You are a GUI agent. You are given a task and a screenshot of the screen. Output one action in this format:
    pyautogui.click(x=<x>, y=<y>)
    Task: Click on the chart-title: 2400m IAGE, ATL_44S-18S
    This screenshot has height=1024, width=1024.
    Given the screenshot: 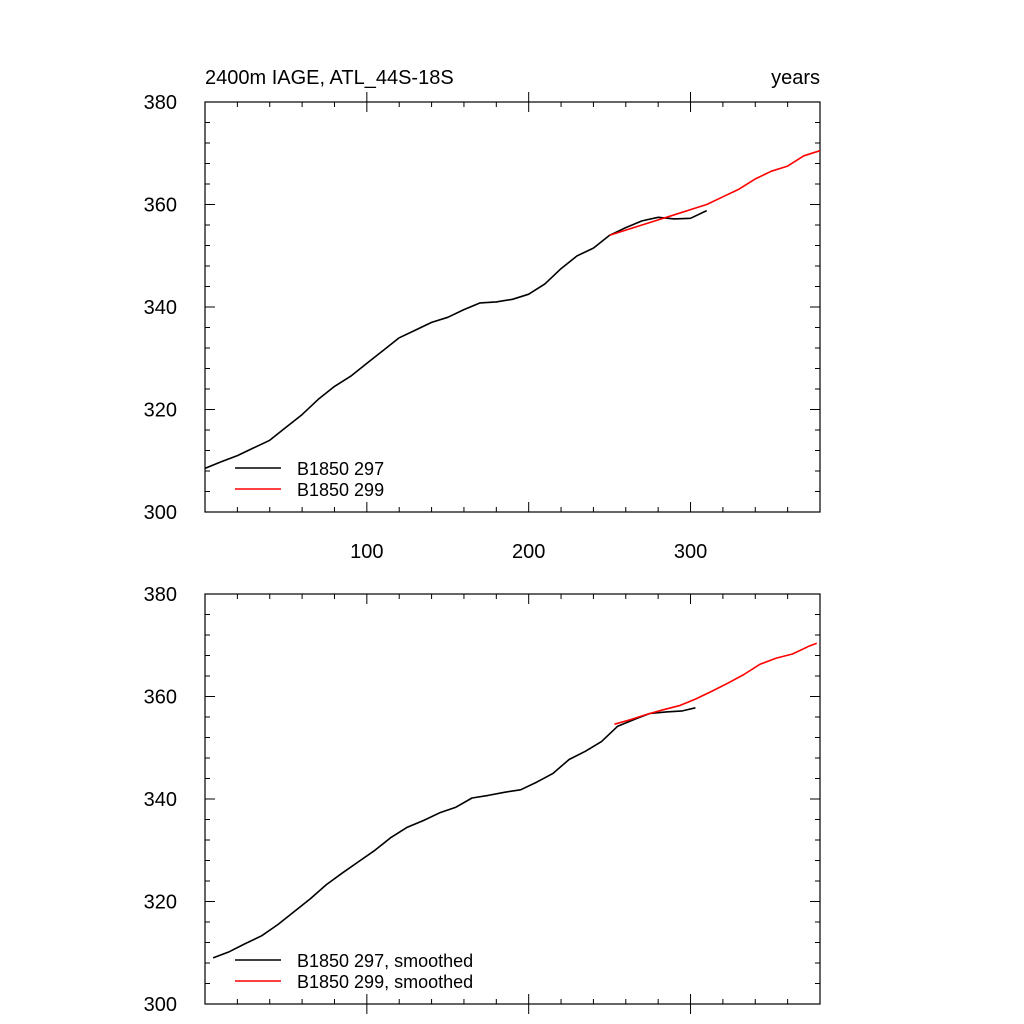 What is the action you would take?
    pyautogui.click(x=329, y=78)
    